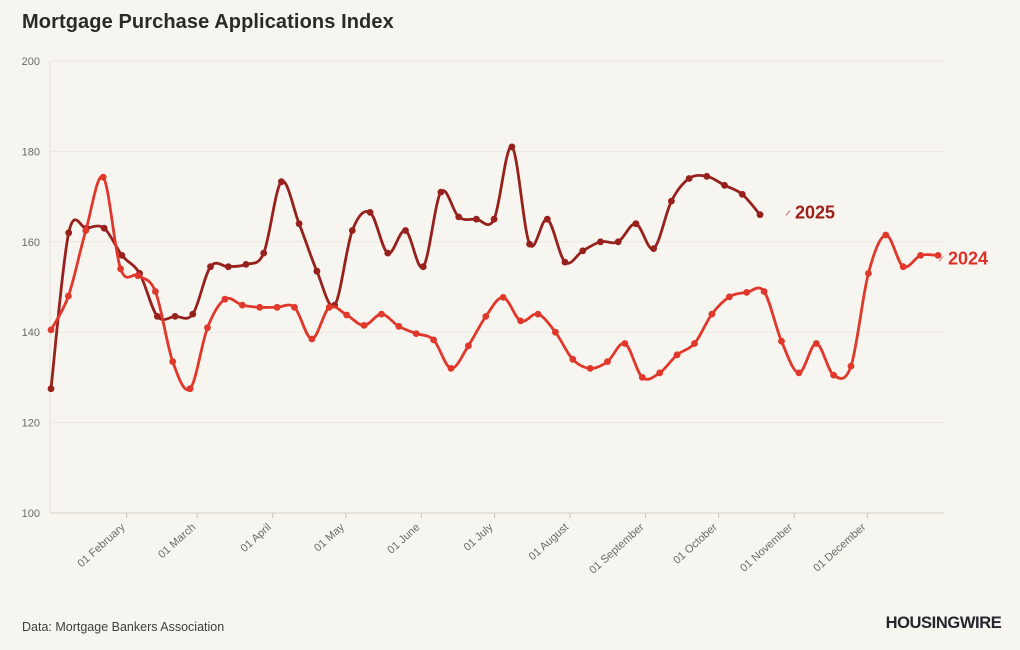  What do you see at coordinates (968, 259) in the screenshot?
I see `series-label-2024: 2024` at bounding box center [968, 259].